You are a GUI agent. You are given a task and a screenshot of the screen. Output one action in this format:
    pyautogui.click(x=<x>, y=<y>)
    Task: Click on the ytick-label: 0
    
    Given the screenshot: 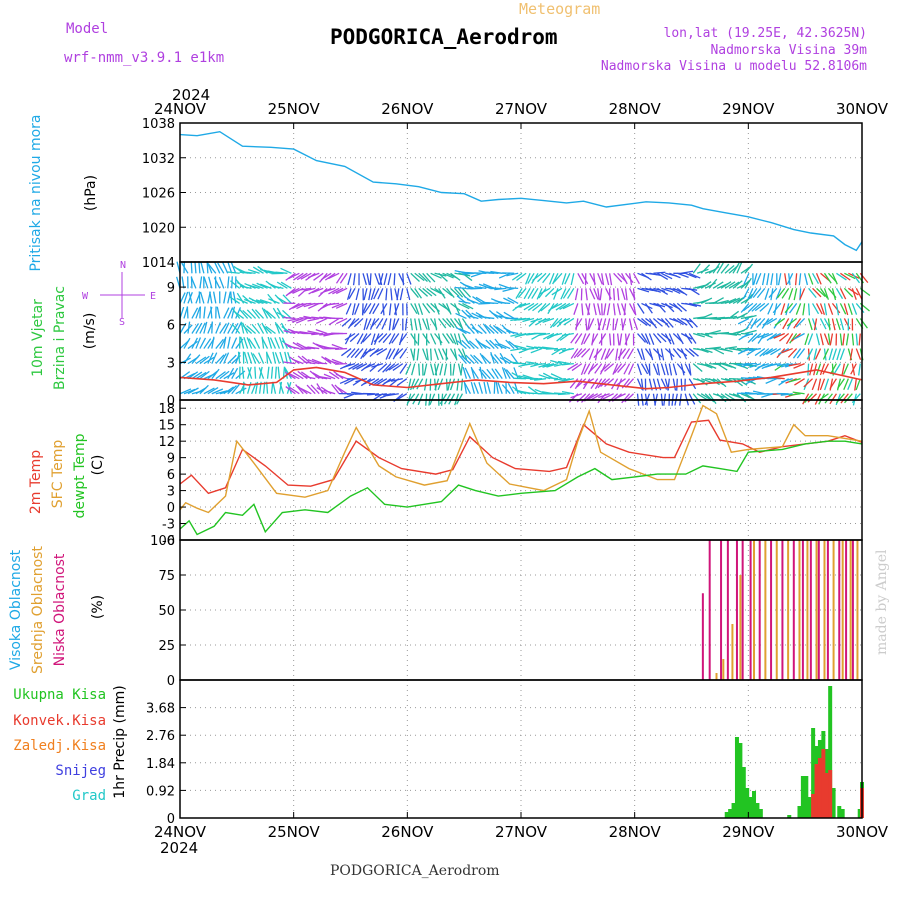 What is the action you would take?
    pyautogui.click(x=171, y=508)
    